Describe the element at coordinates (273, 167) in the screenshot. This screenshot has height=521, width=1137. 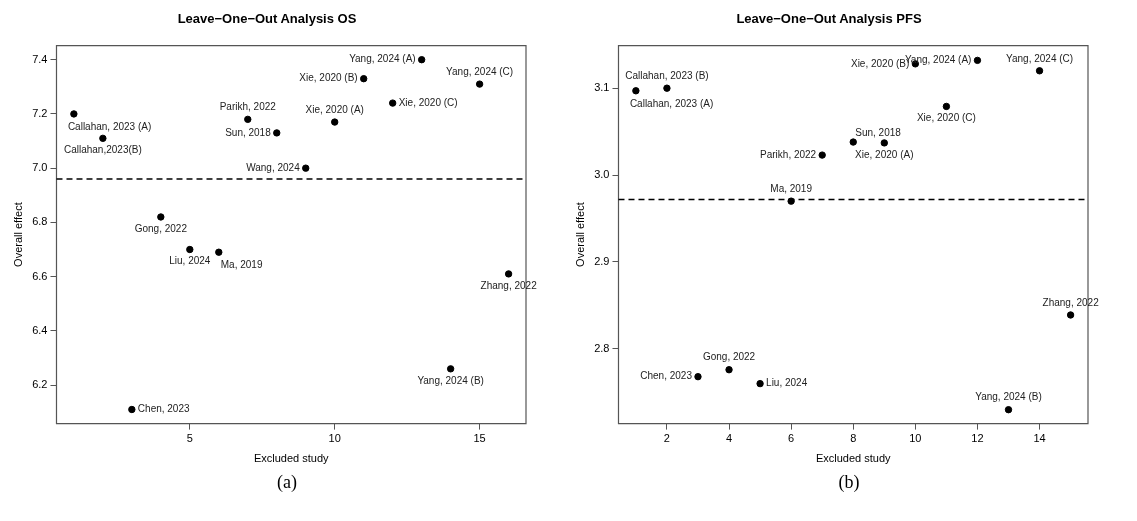
I see `annotation: Wang, 2024` at that location.